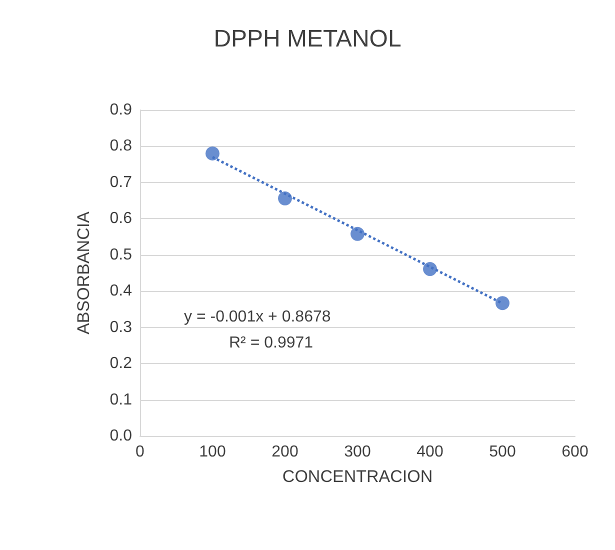 The image size is (615, 550). What do you see at coordinates (357, 452) in the screenshot?
I see `x-tick-label: 300` at bounding box center [357, 452].